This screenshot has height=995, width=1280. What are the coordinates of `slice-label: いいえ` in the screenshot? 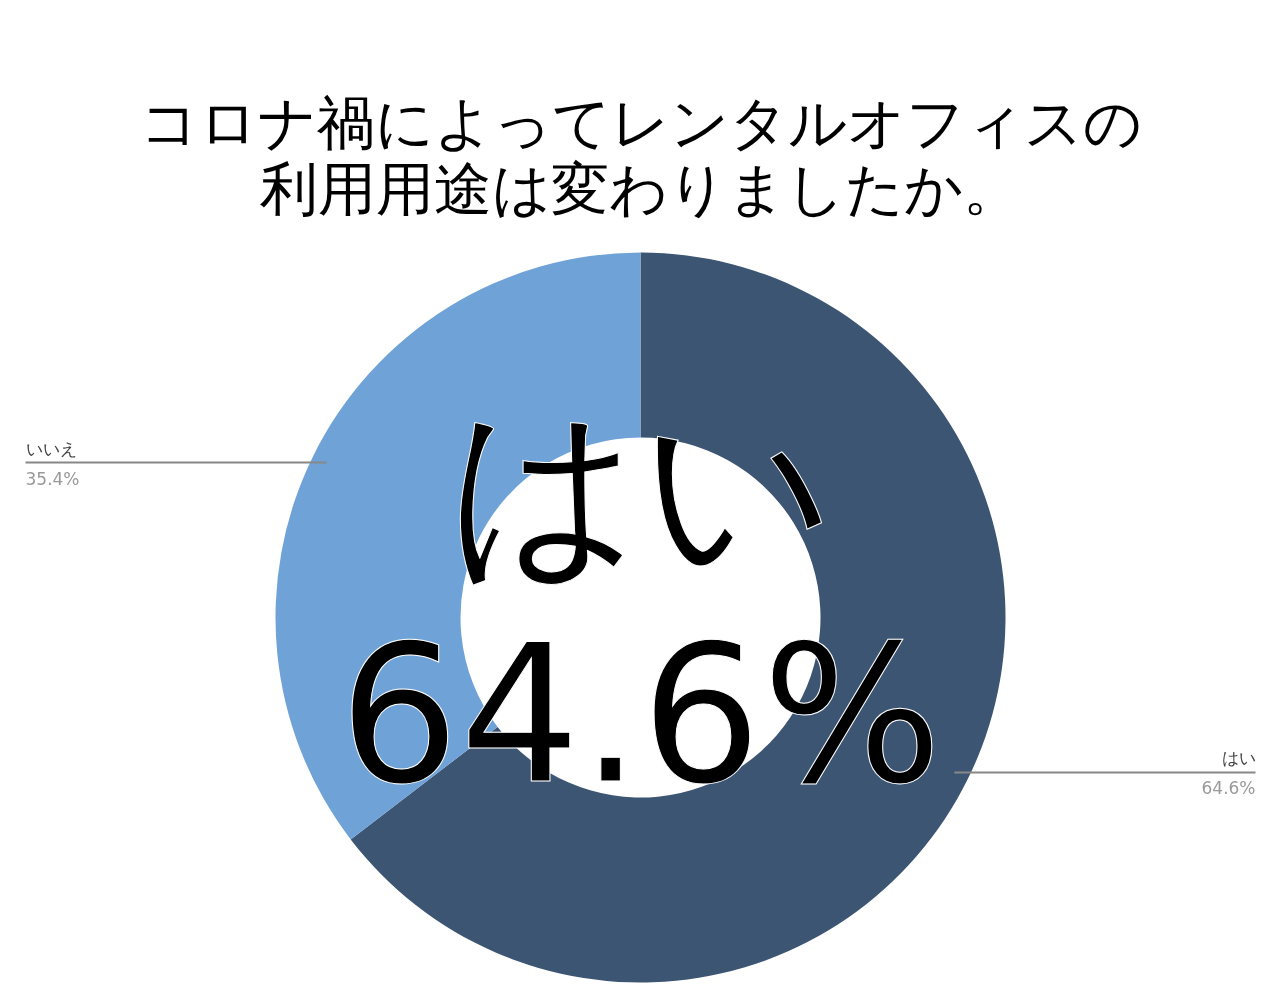 It's located at (51, 448).